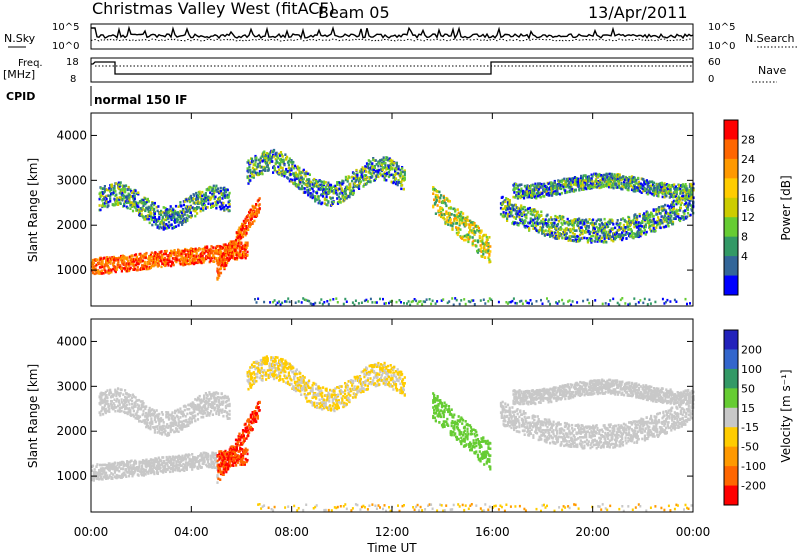 This screenshot has width=800, height=554. Describe the element at coordinates (141, 100) in the screenshot. I see `cpid-value: normal 150 IF` at that location.